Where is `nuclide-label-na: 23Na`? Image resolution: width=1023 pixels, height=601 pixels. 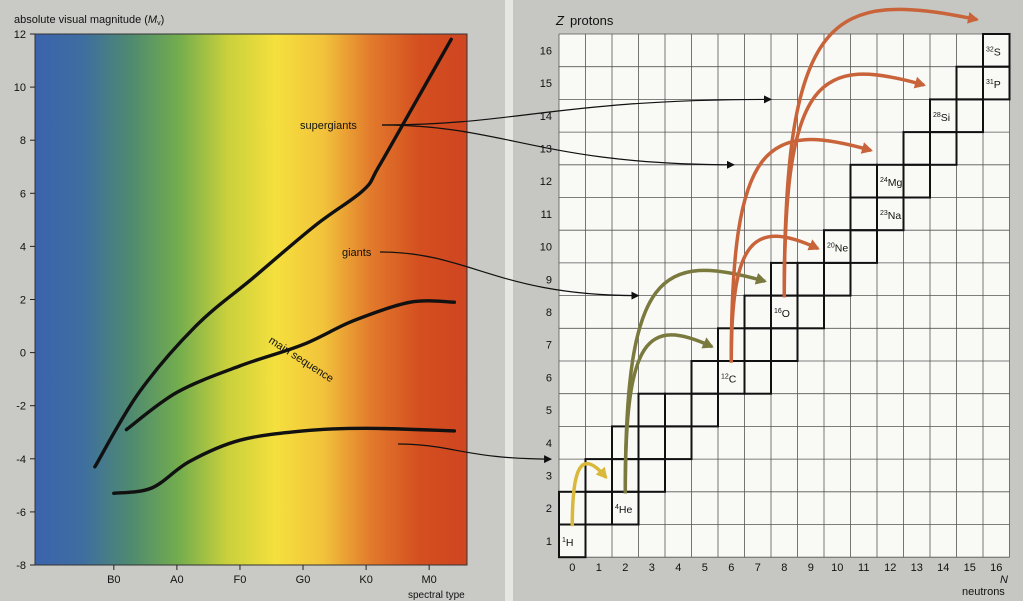
nuclide-label-na: 23Na is located at coordinates (890, 216).